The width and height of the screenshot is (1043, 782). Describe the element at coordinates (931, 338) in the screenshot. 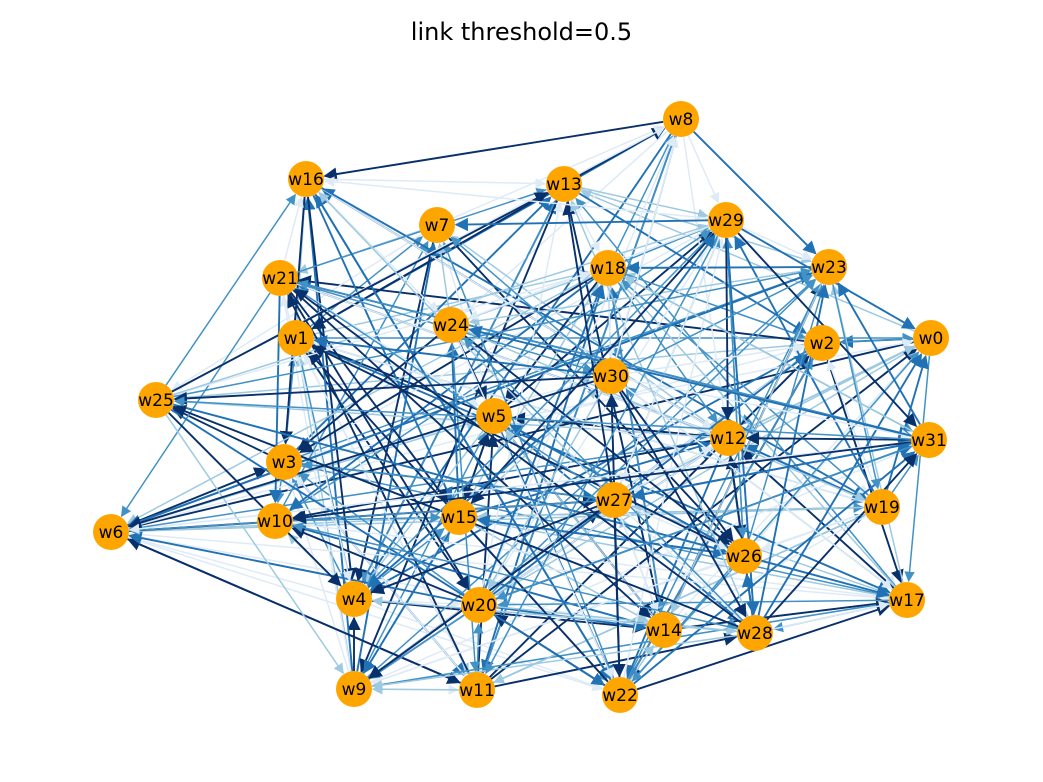

I see `node-w0: w0` at that location.